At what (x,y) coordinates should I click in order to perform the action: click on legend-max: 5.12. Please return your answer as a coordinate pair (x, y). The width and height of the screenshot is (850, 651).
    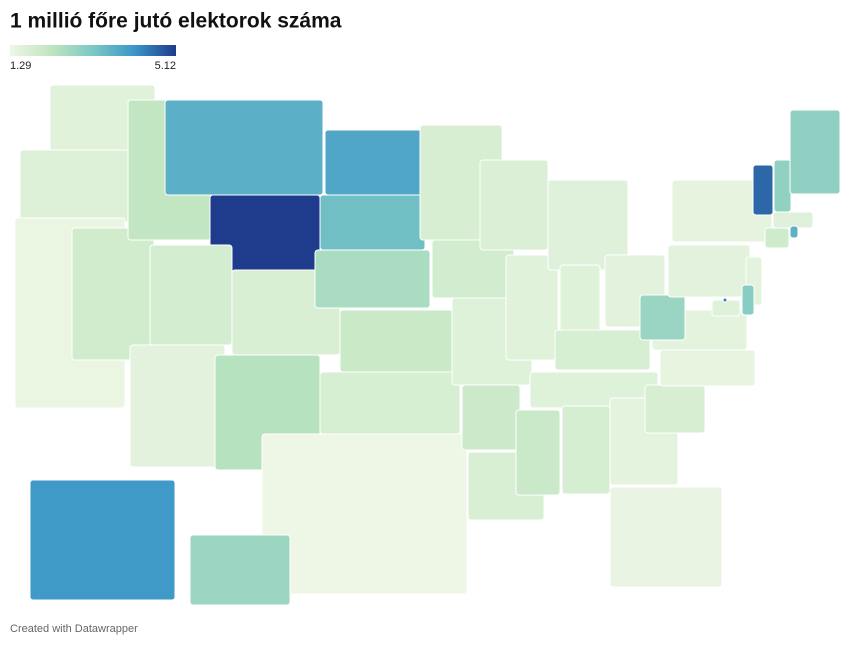
    Looking at the image, I should click on (165, 66).